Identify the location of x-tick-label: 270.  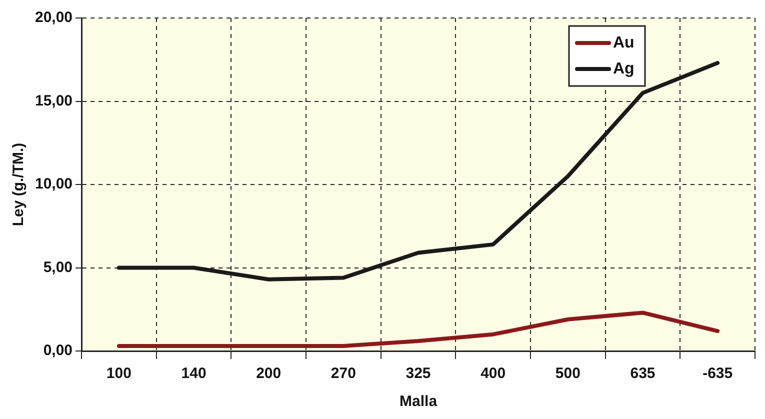
(343, 373).